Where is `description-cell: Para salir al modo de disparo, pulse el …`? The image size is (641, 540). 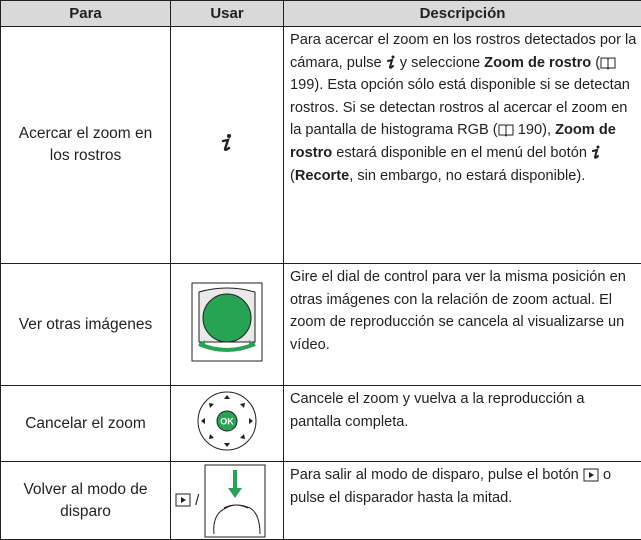 description-cell: Para salir al modo de disparo, pulse el … is located at coordinates (462, 500).